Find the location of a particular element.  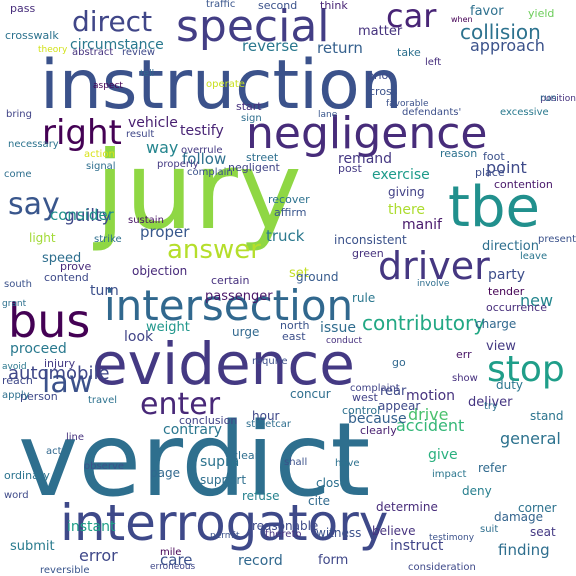

cloud-word: injury is located at coordinates (60, 363).